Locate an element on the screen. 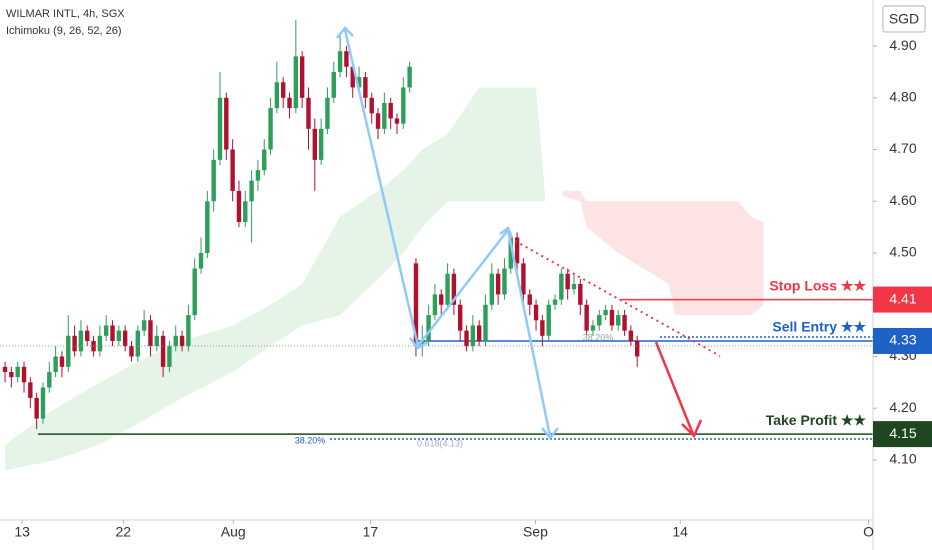  price-box-layer: 4.41 4.33 4.15 is located at coordinates (902, 367).